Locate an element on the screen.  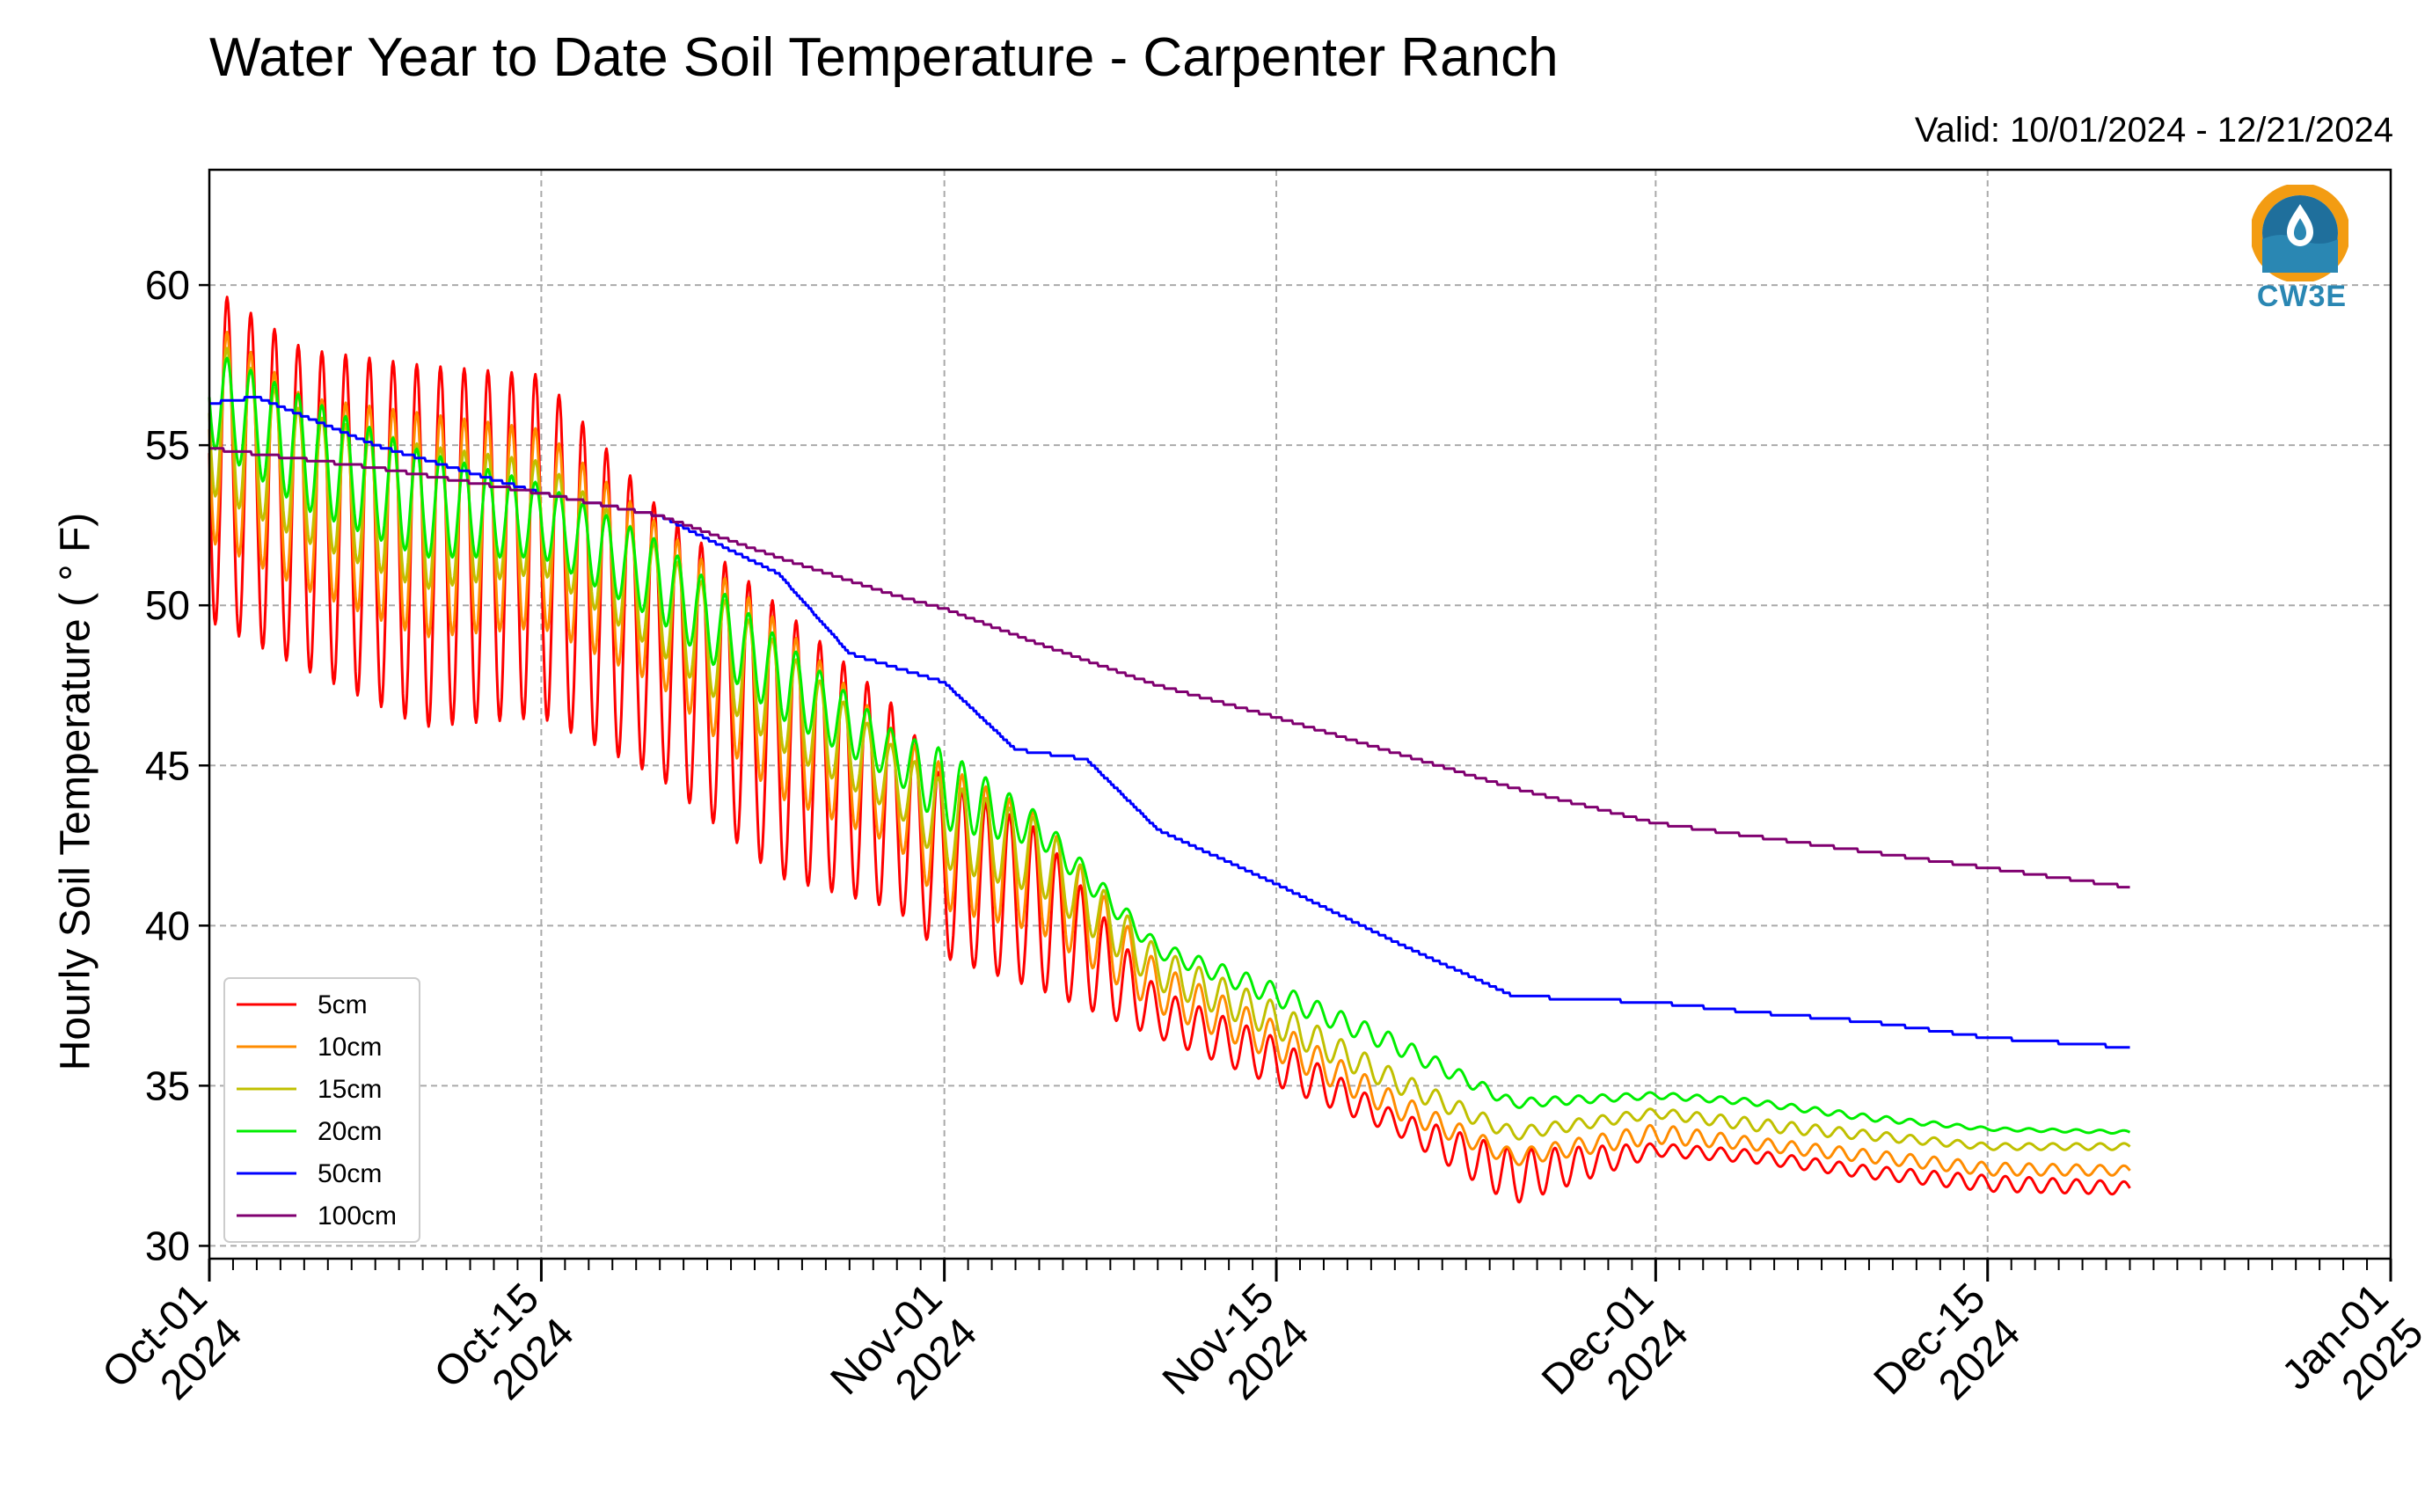
chart-subtitle: Valid: 10/01/2024 - 12/21/2024 is located at coordinates (2153, 130).